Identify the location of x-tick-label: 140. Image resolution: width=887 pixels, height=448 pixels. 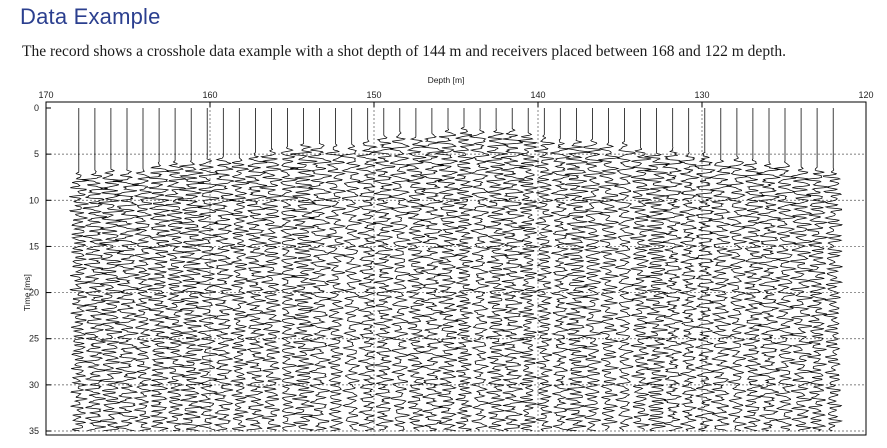
(537, 95).